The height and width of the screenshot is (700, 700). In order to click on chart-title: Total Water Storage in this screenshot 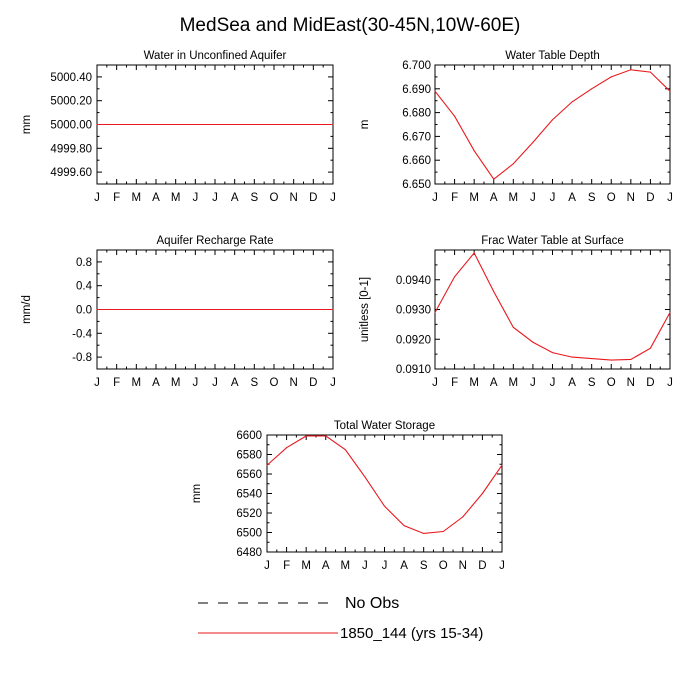, I will do `click(384, 426)`.